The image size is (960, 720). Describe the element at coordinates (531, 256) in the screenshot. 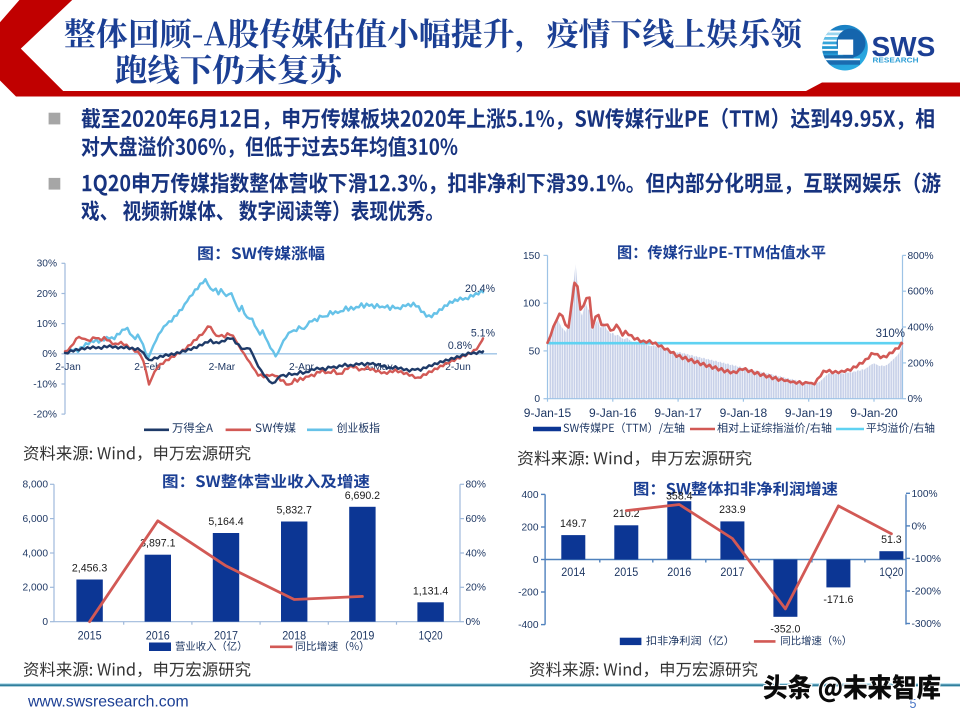

I see `svg-text: 150` at that location.